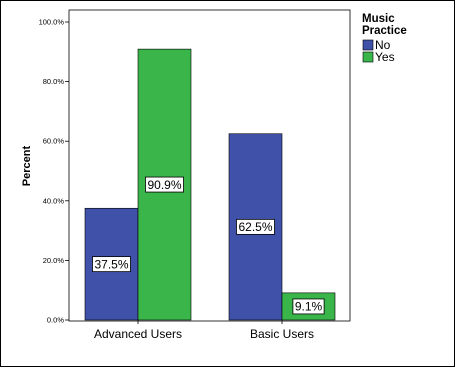 Image resolution: width=455 pixels, height=367 pixels. I want to click on y-axis-title: Percent, so click(27, 165).